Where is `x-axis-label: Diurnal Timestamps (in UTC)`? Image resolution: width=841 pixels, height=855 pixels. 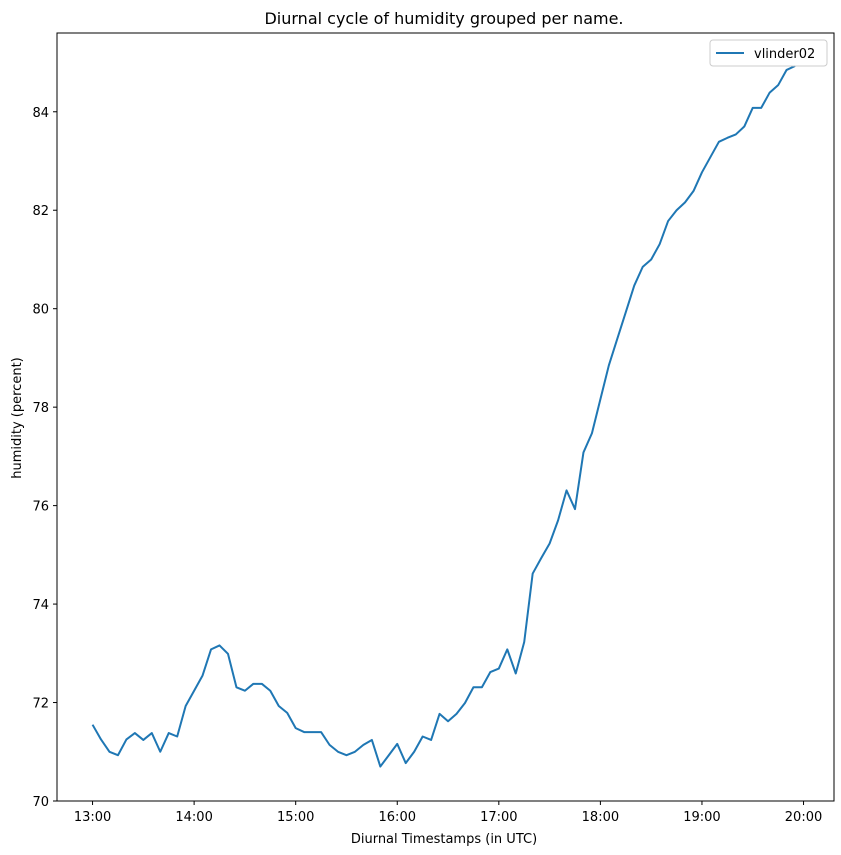
x-axis-label: Diurnal Timestamps (in UTC) is located at coordinates (444, 839).